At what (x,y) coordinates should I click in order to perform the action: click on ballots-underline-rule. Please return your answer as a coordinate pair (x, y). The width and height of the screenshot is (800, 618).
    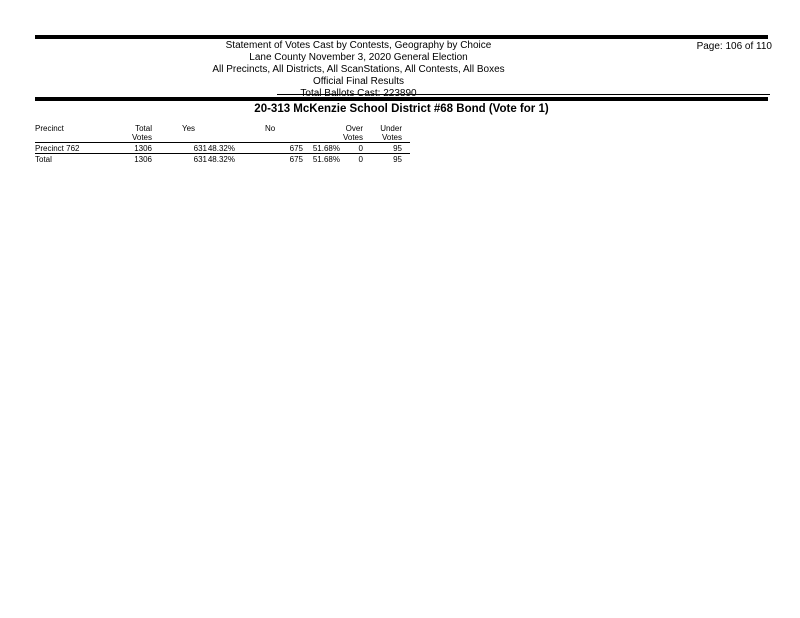
    Looking at the image, I should click on (523, 94).